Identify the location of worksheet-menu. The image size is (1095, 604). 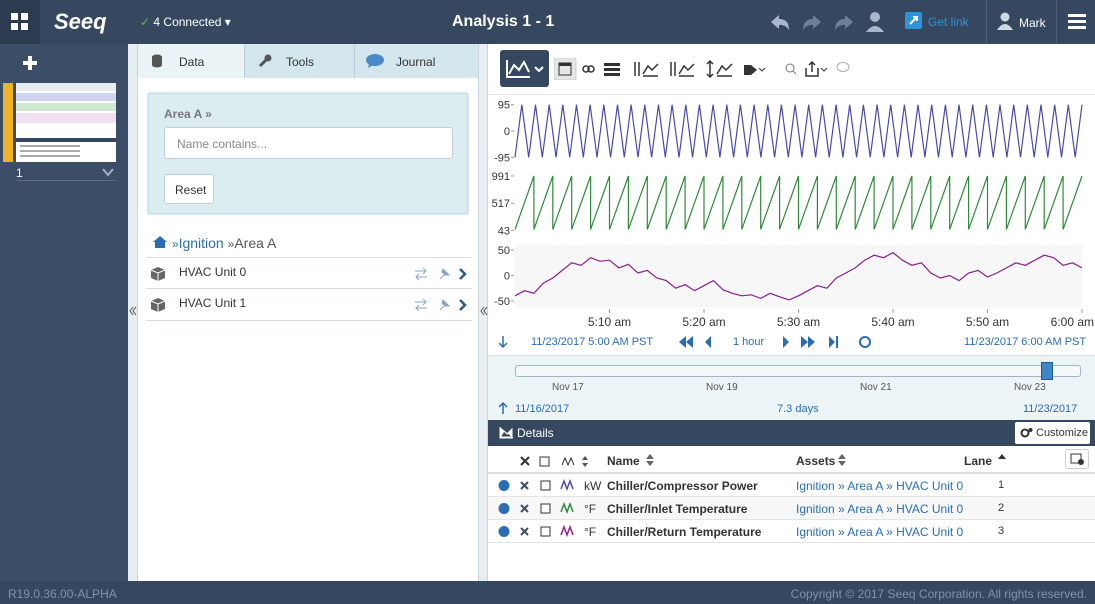
(108, 172).